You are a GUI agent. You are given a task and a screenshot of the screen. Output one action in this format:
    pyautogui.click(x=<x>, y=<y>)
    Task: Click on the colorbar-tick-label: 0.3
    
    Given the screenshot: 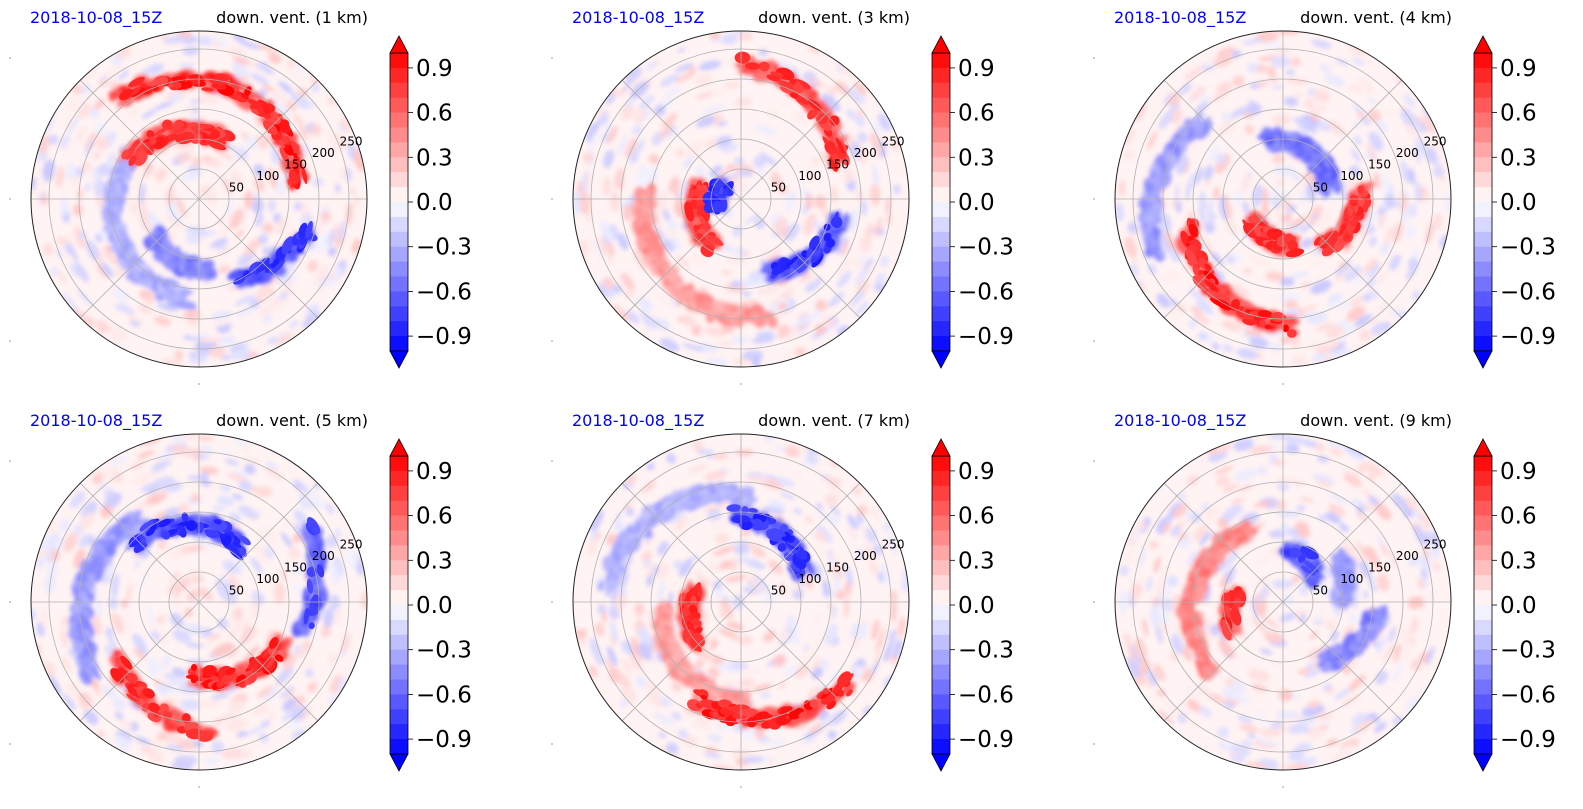 What is the action you would take?
    pyautogui.click(x=1518, y=158)
    